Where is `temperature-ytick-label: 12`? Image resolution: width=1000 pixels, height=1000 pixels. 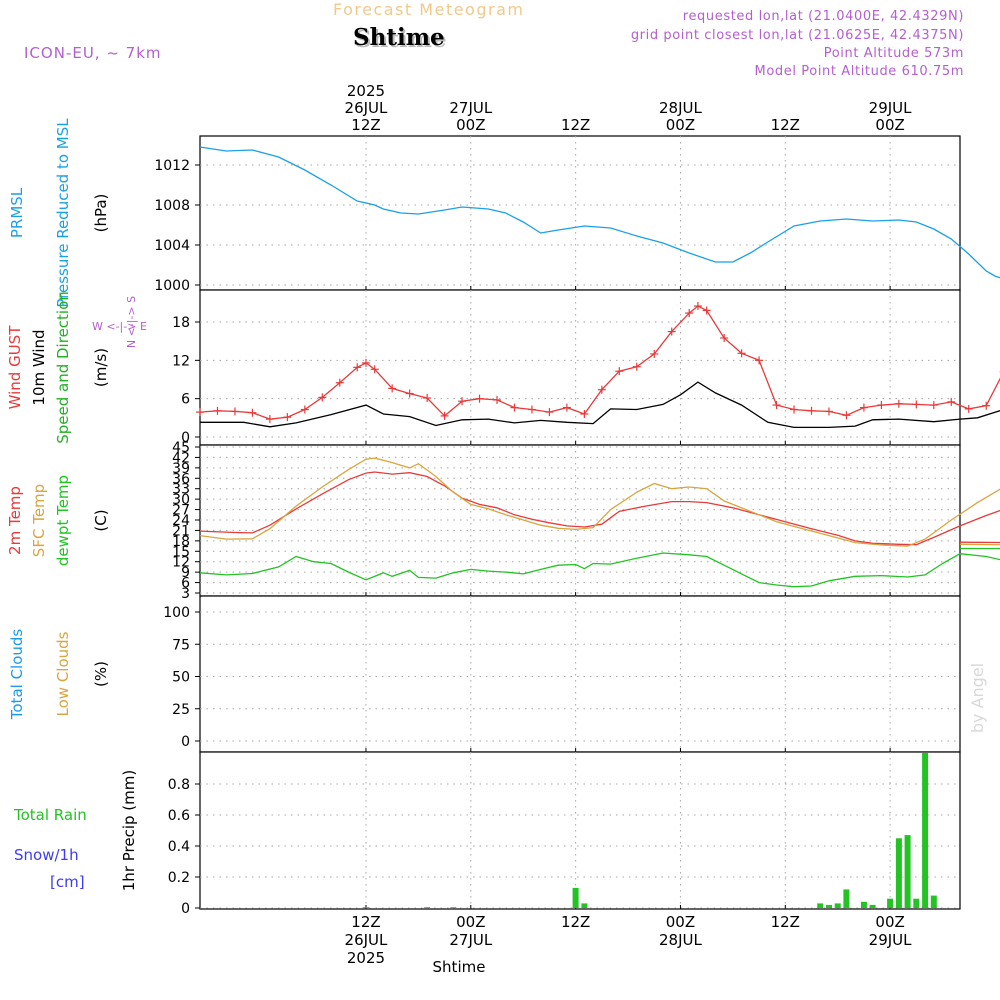
temperature-ytick-label: 12 is located at coordinates (181, 563).